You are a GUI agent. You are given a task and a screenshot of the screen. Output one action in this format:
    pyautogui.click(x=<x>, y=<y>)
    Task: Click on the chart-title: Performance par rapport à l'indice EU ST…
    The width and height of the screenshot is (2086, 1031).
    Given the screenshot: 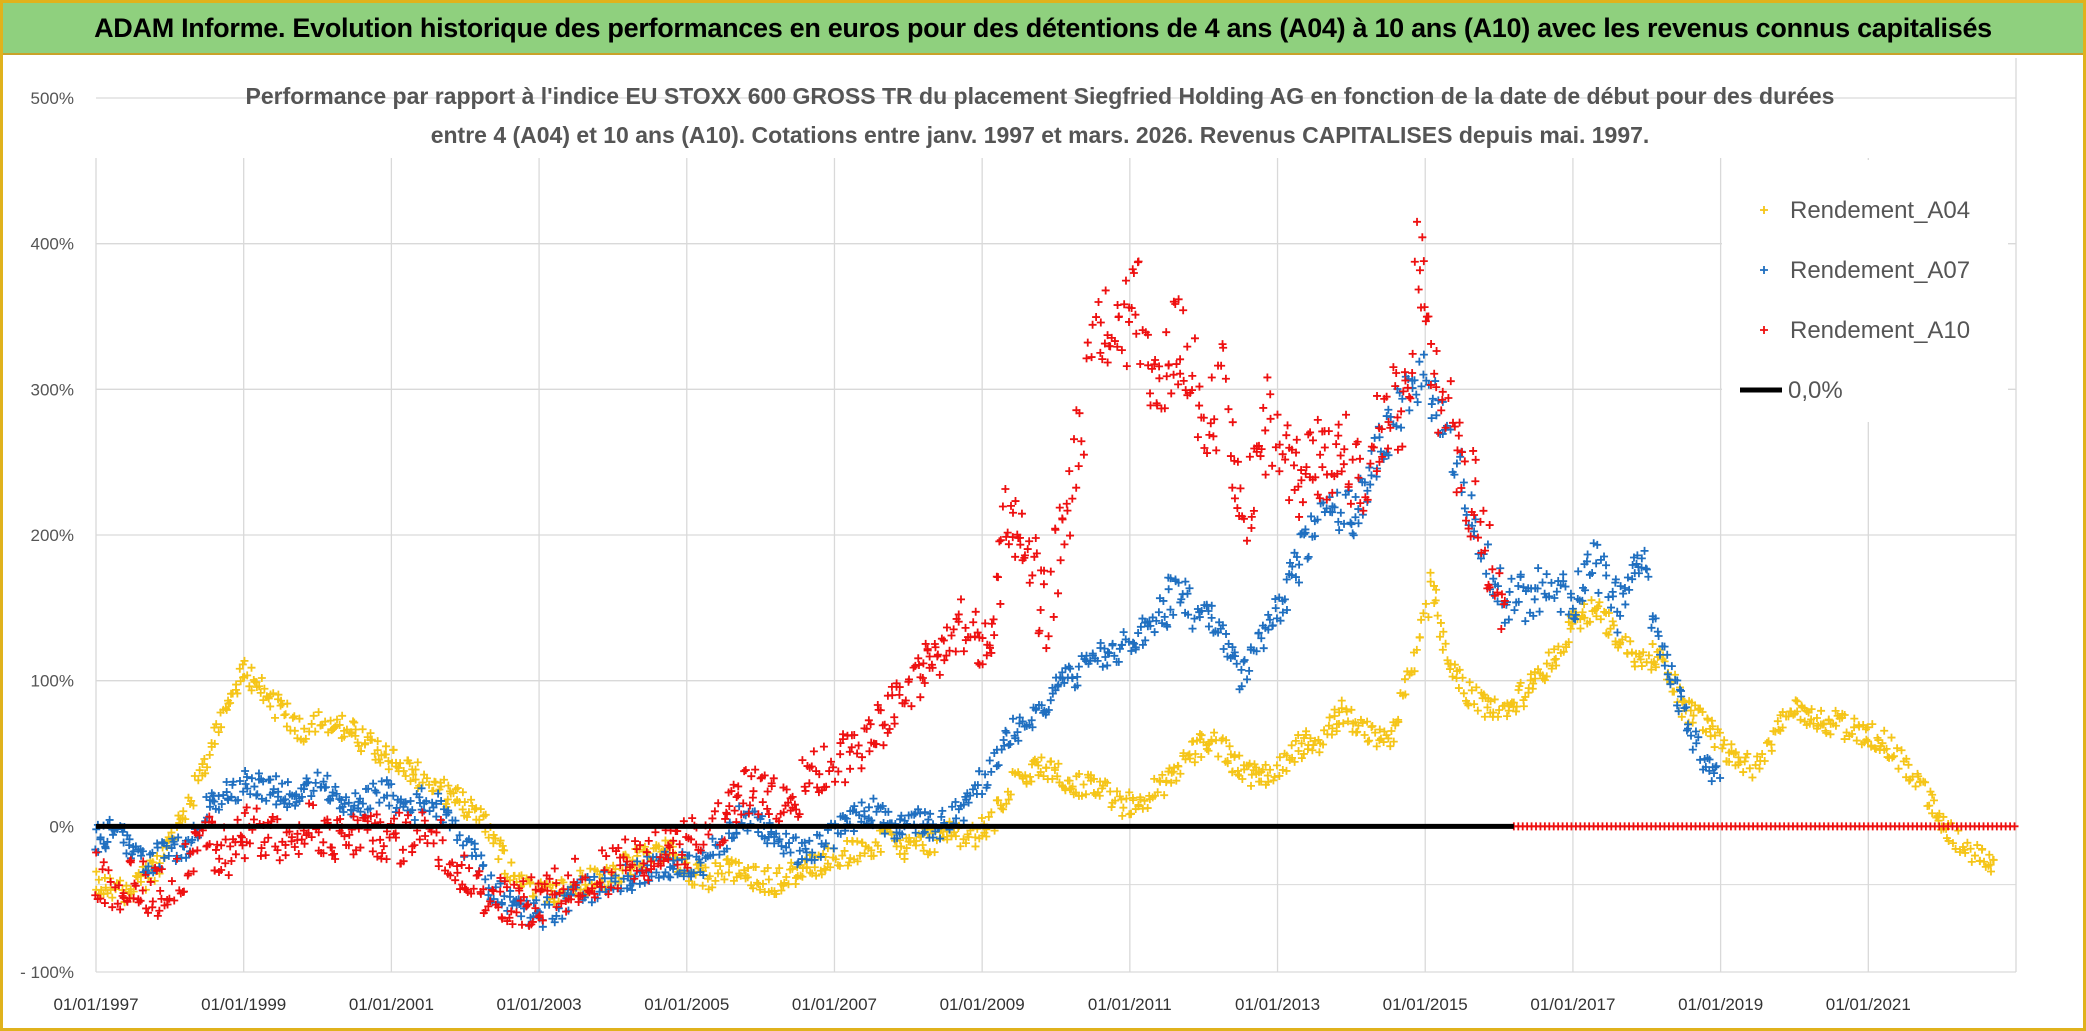 What is the action you would take?
    pyautogui.click(x=1040, y=115)
    